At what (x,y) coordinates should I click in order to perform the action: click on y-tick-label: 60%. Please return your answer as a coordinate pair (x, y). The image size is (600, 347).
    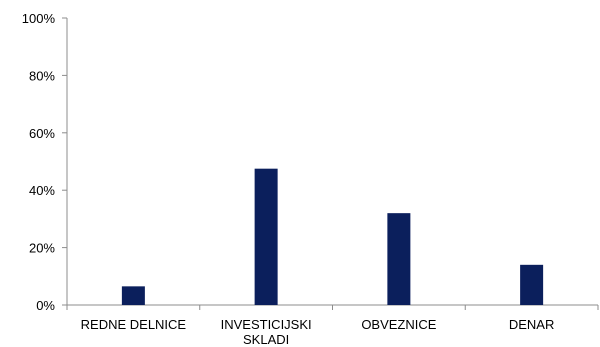
    Looking at the image, I should click on (42, 133).